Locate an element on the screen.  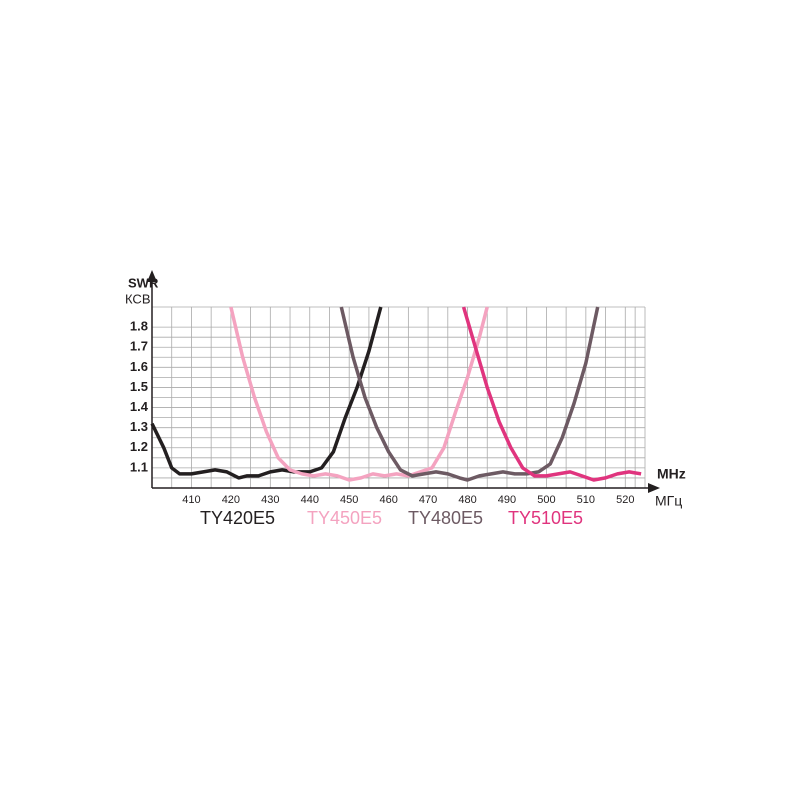
x-axis-label: MHz is located at coordinates (671, 474).